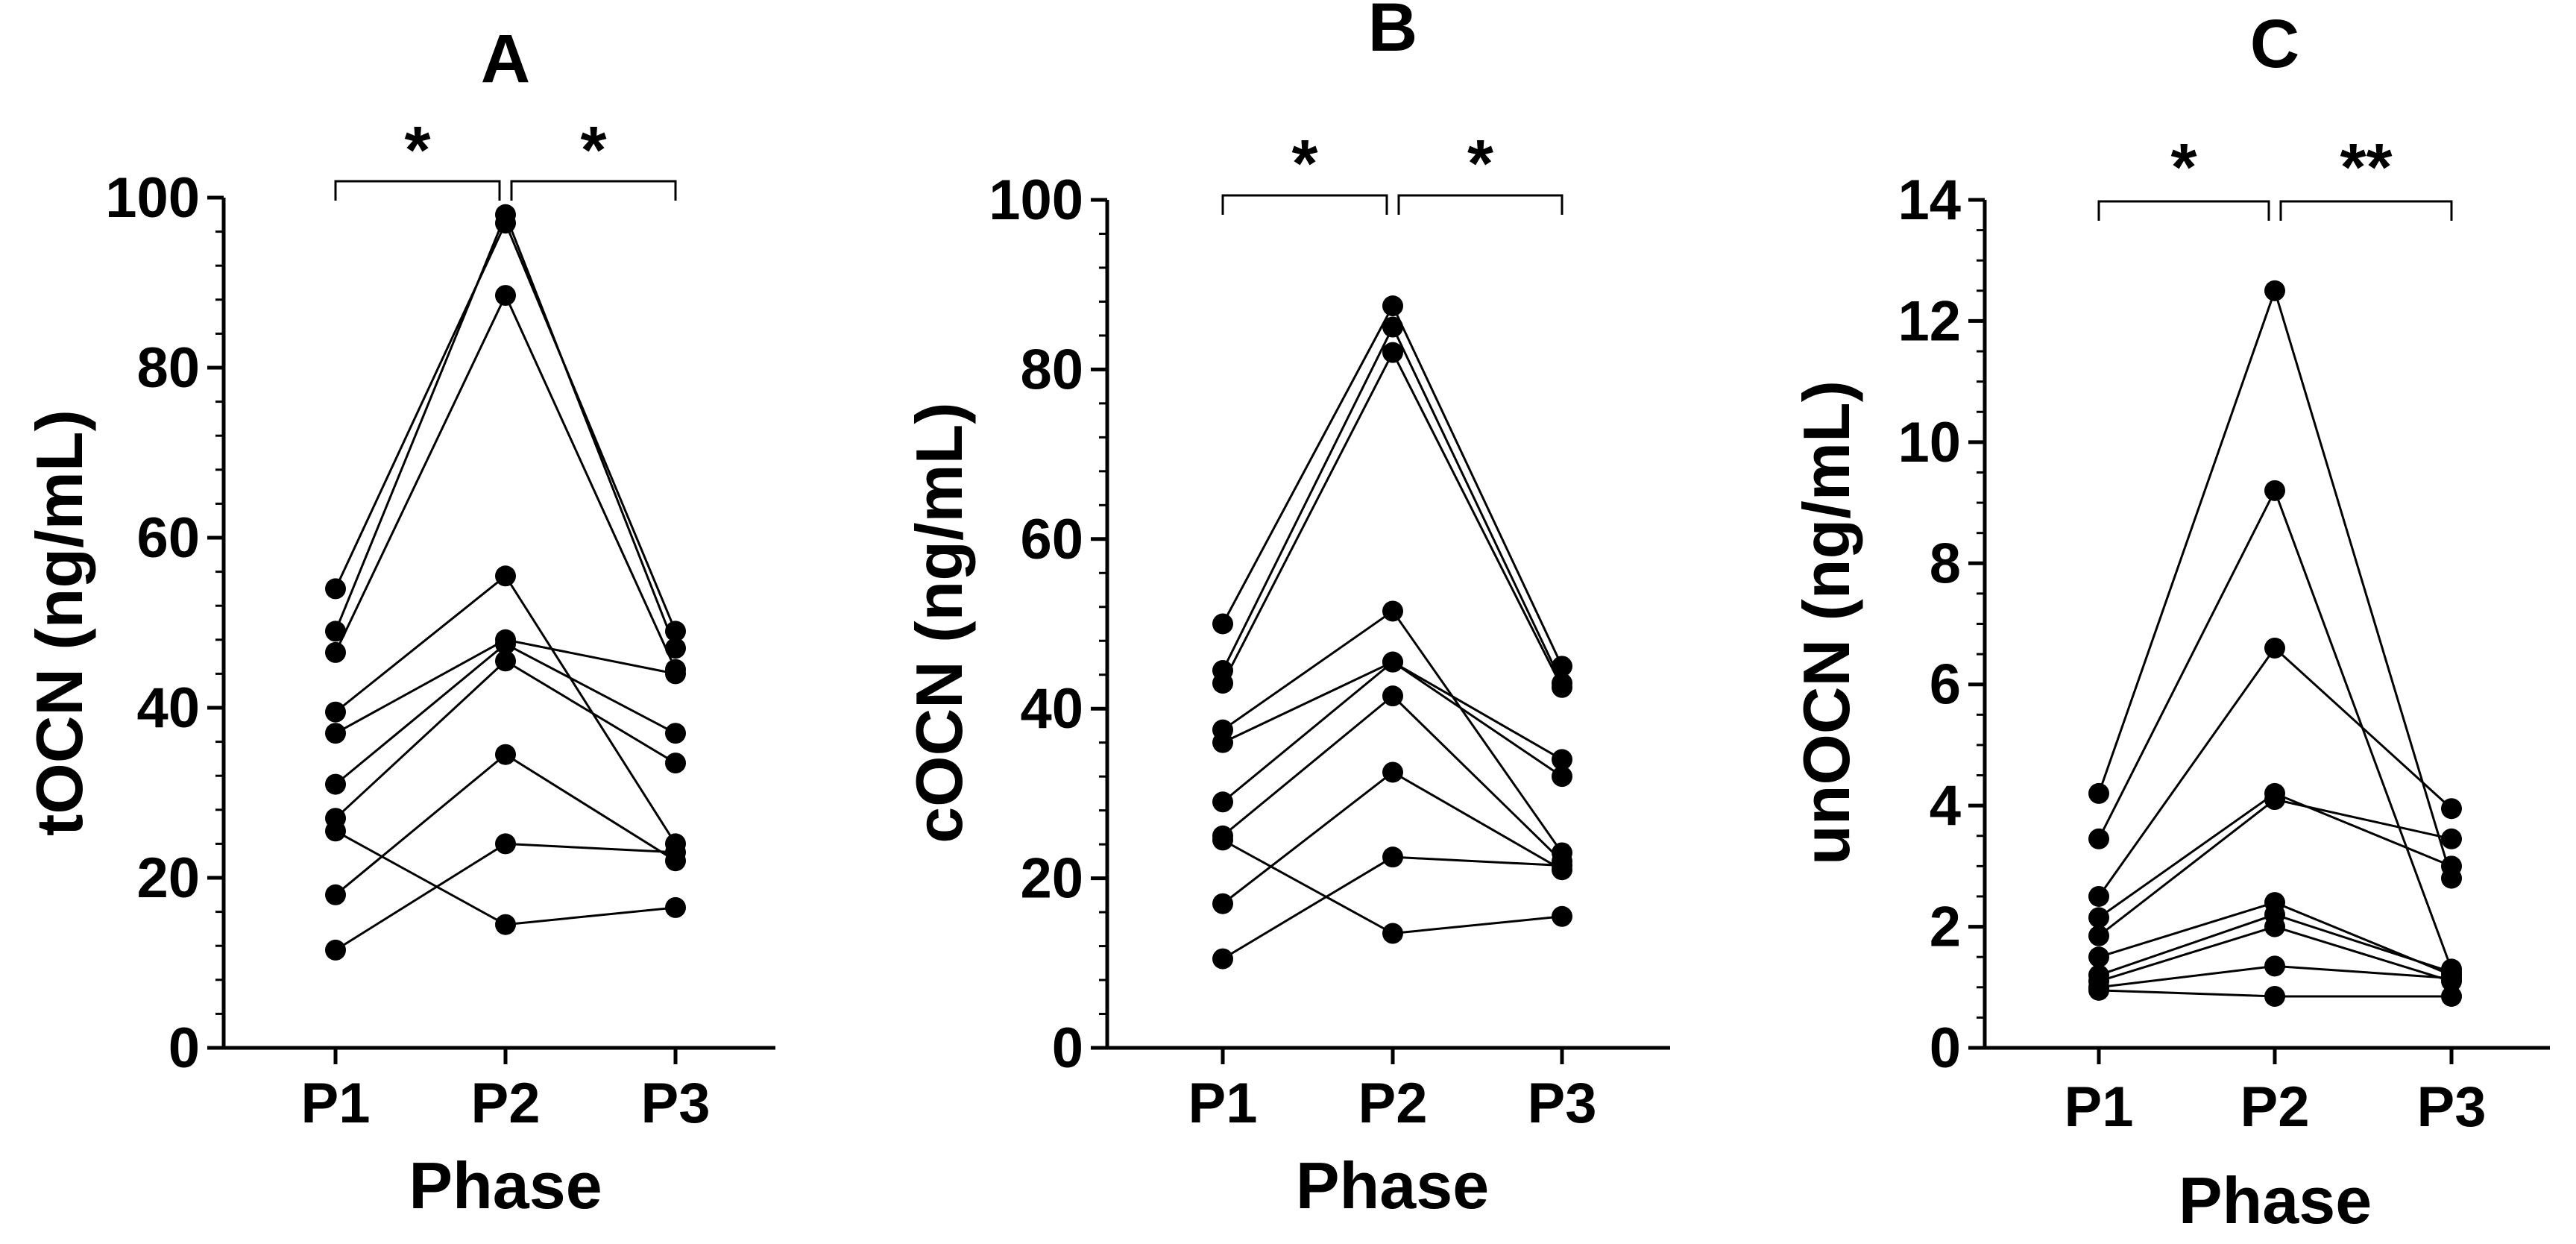 This screenshot has width=2576, height=1244. What do you see at coordinates (1945, 927) in the screenshot?
I see `y-tick-label: 2` at bounding box center [1945, 927].